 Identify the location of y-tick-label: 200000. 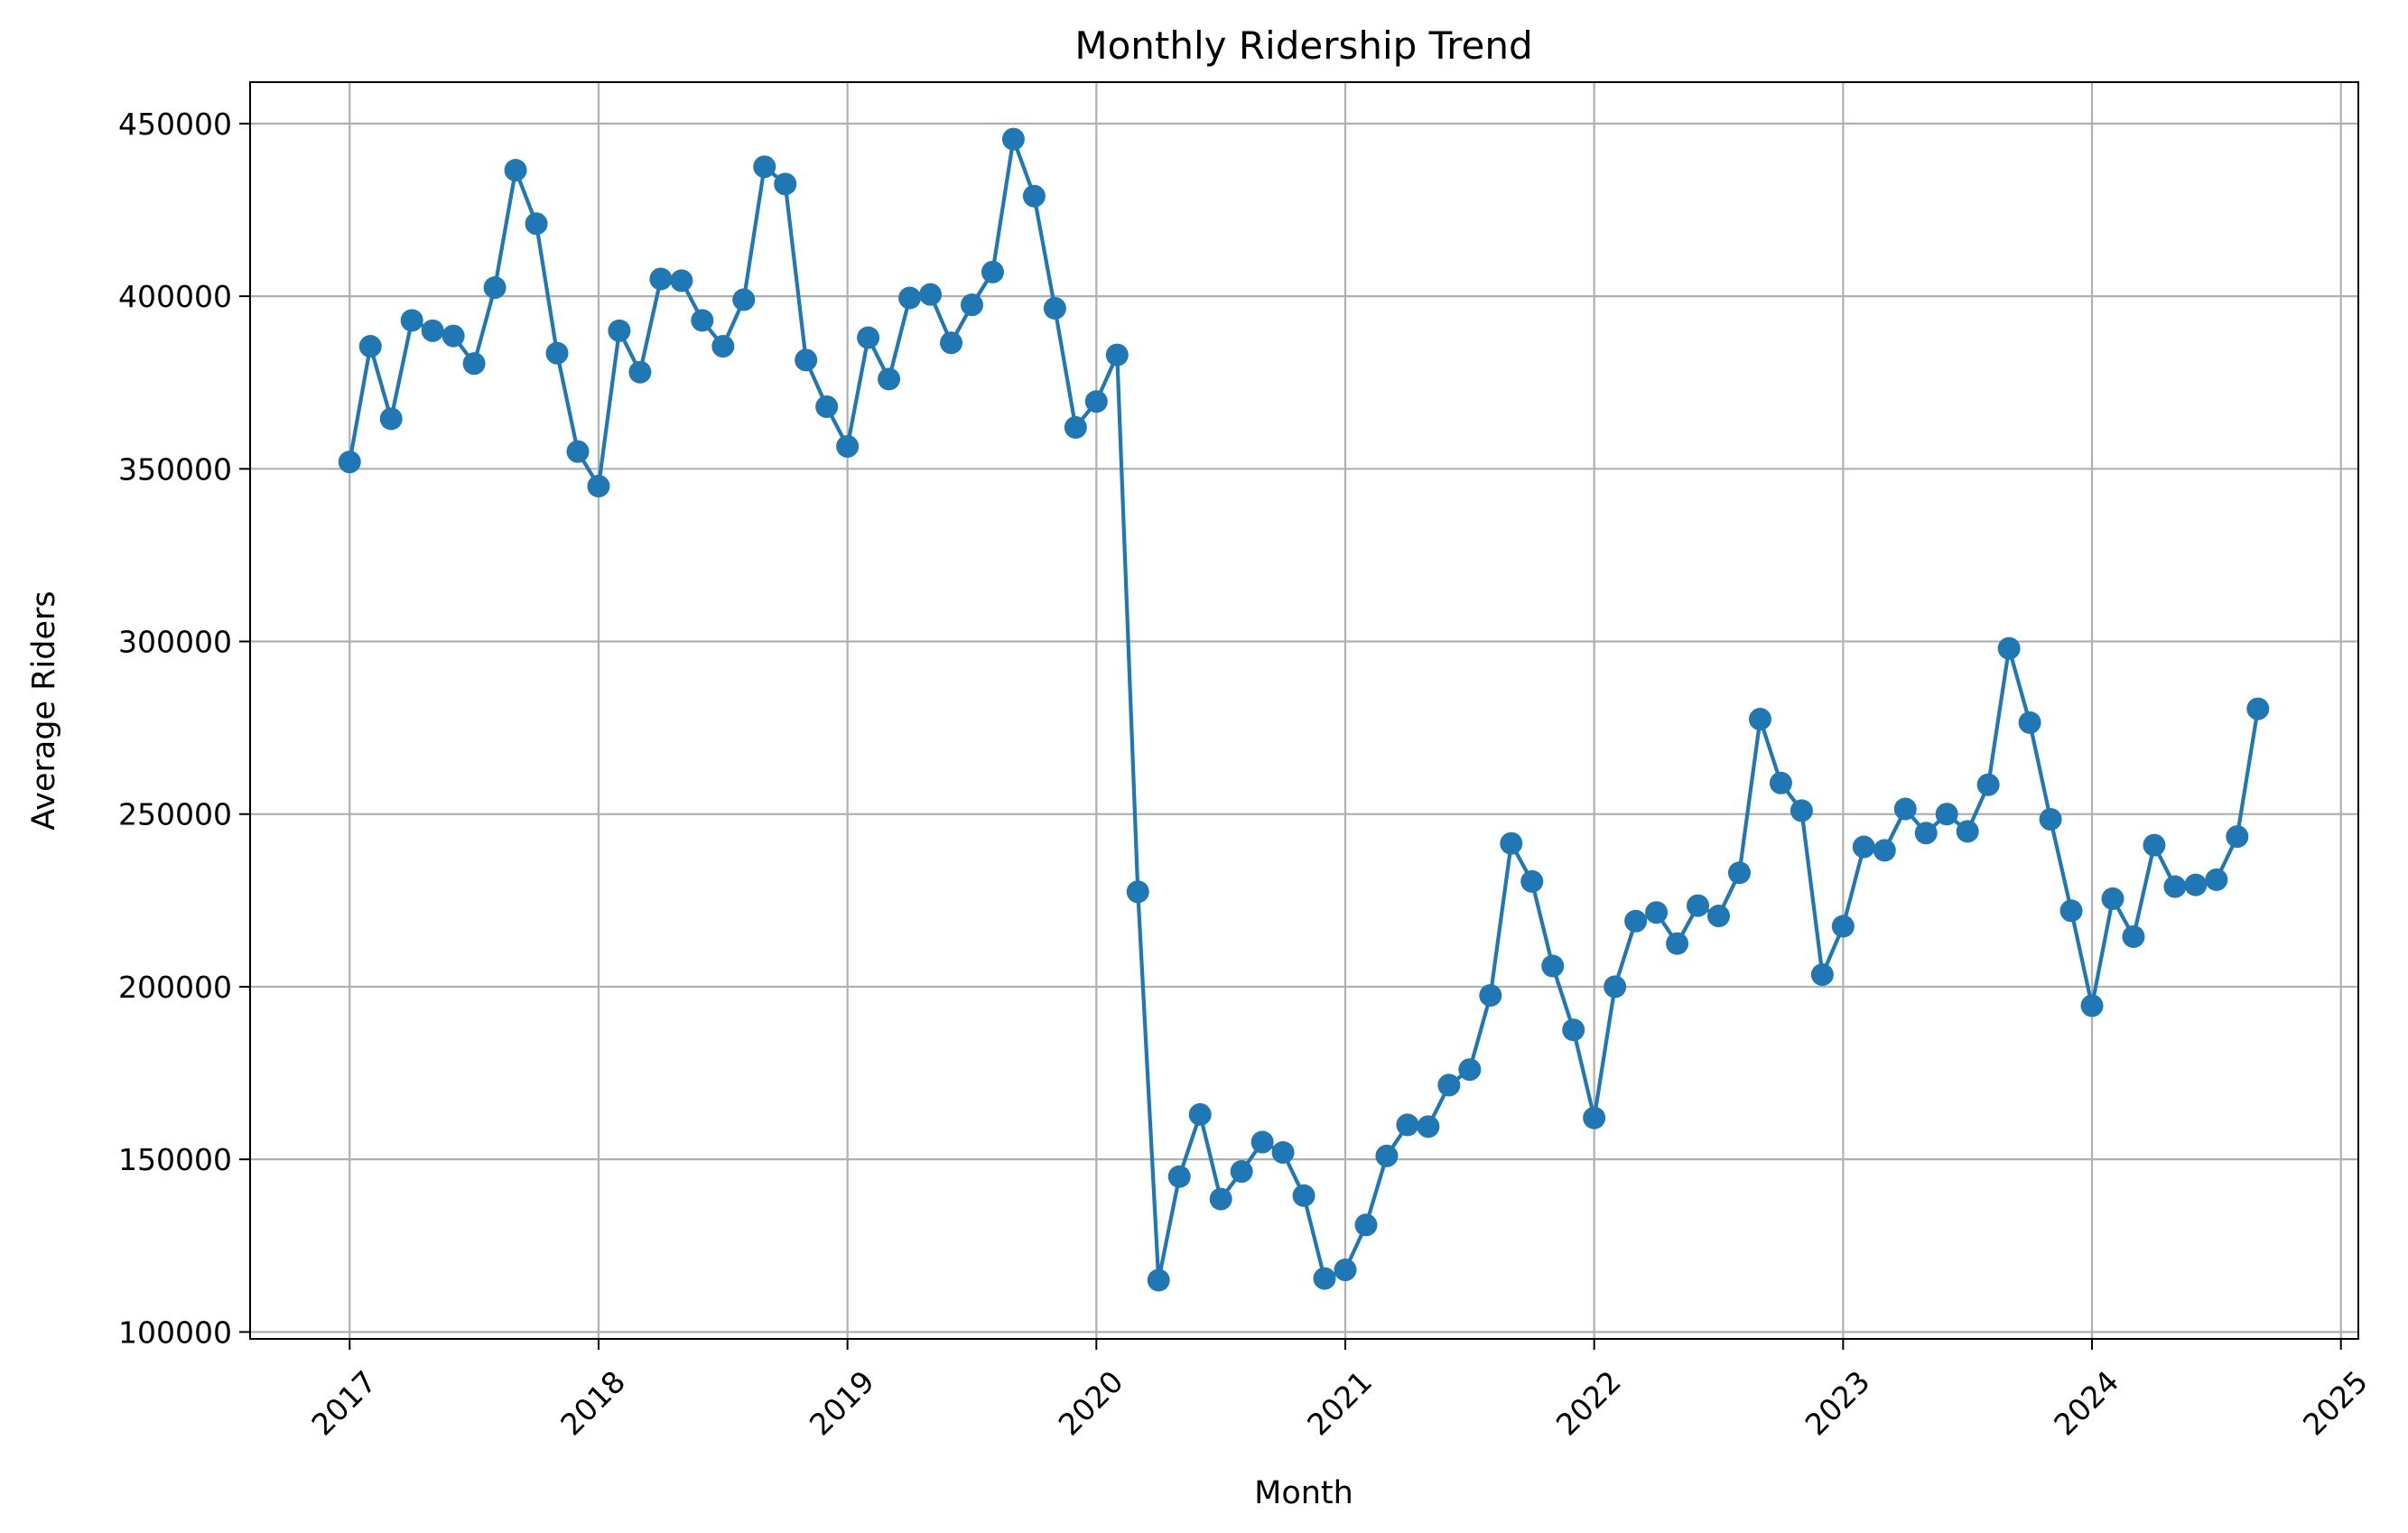
(175, 988).